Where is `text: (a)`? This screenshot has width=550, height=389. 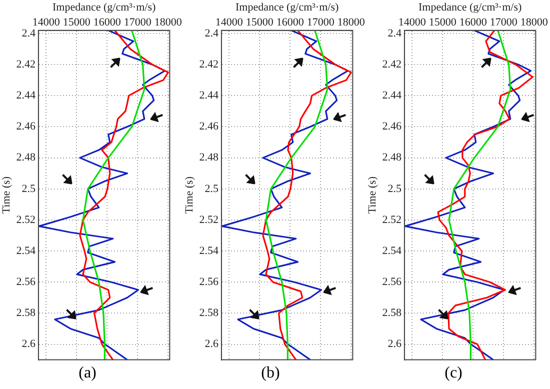
text: (a) is located at coordinates (87, 373).